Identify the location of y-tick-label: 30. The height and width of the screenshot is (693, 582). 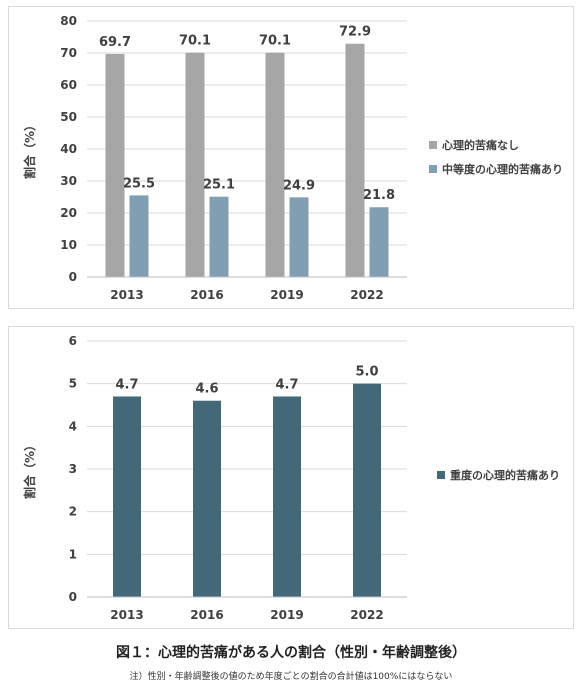
(68, 181).